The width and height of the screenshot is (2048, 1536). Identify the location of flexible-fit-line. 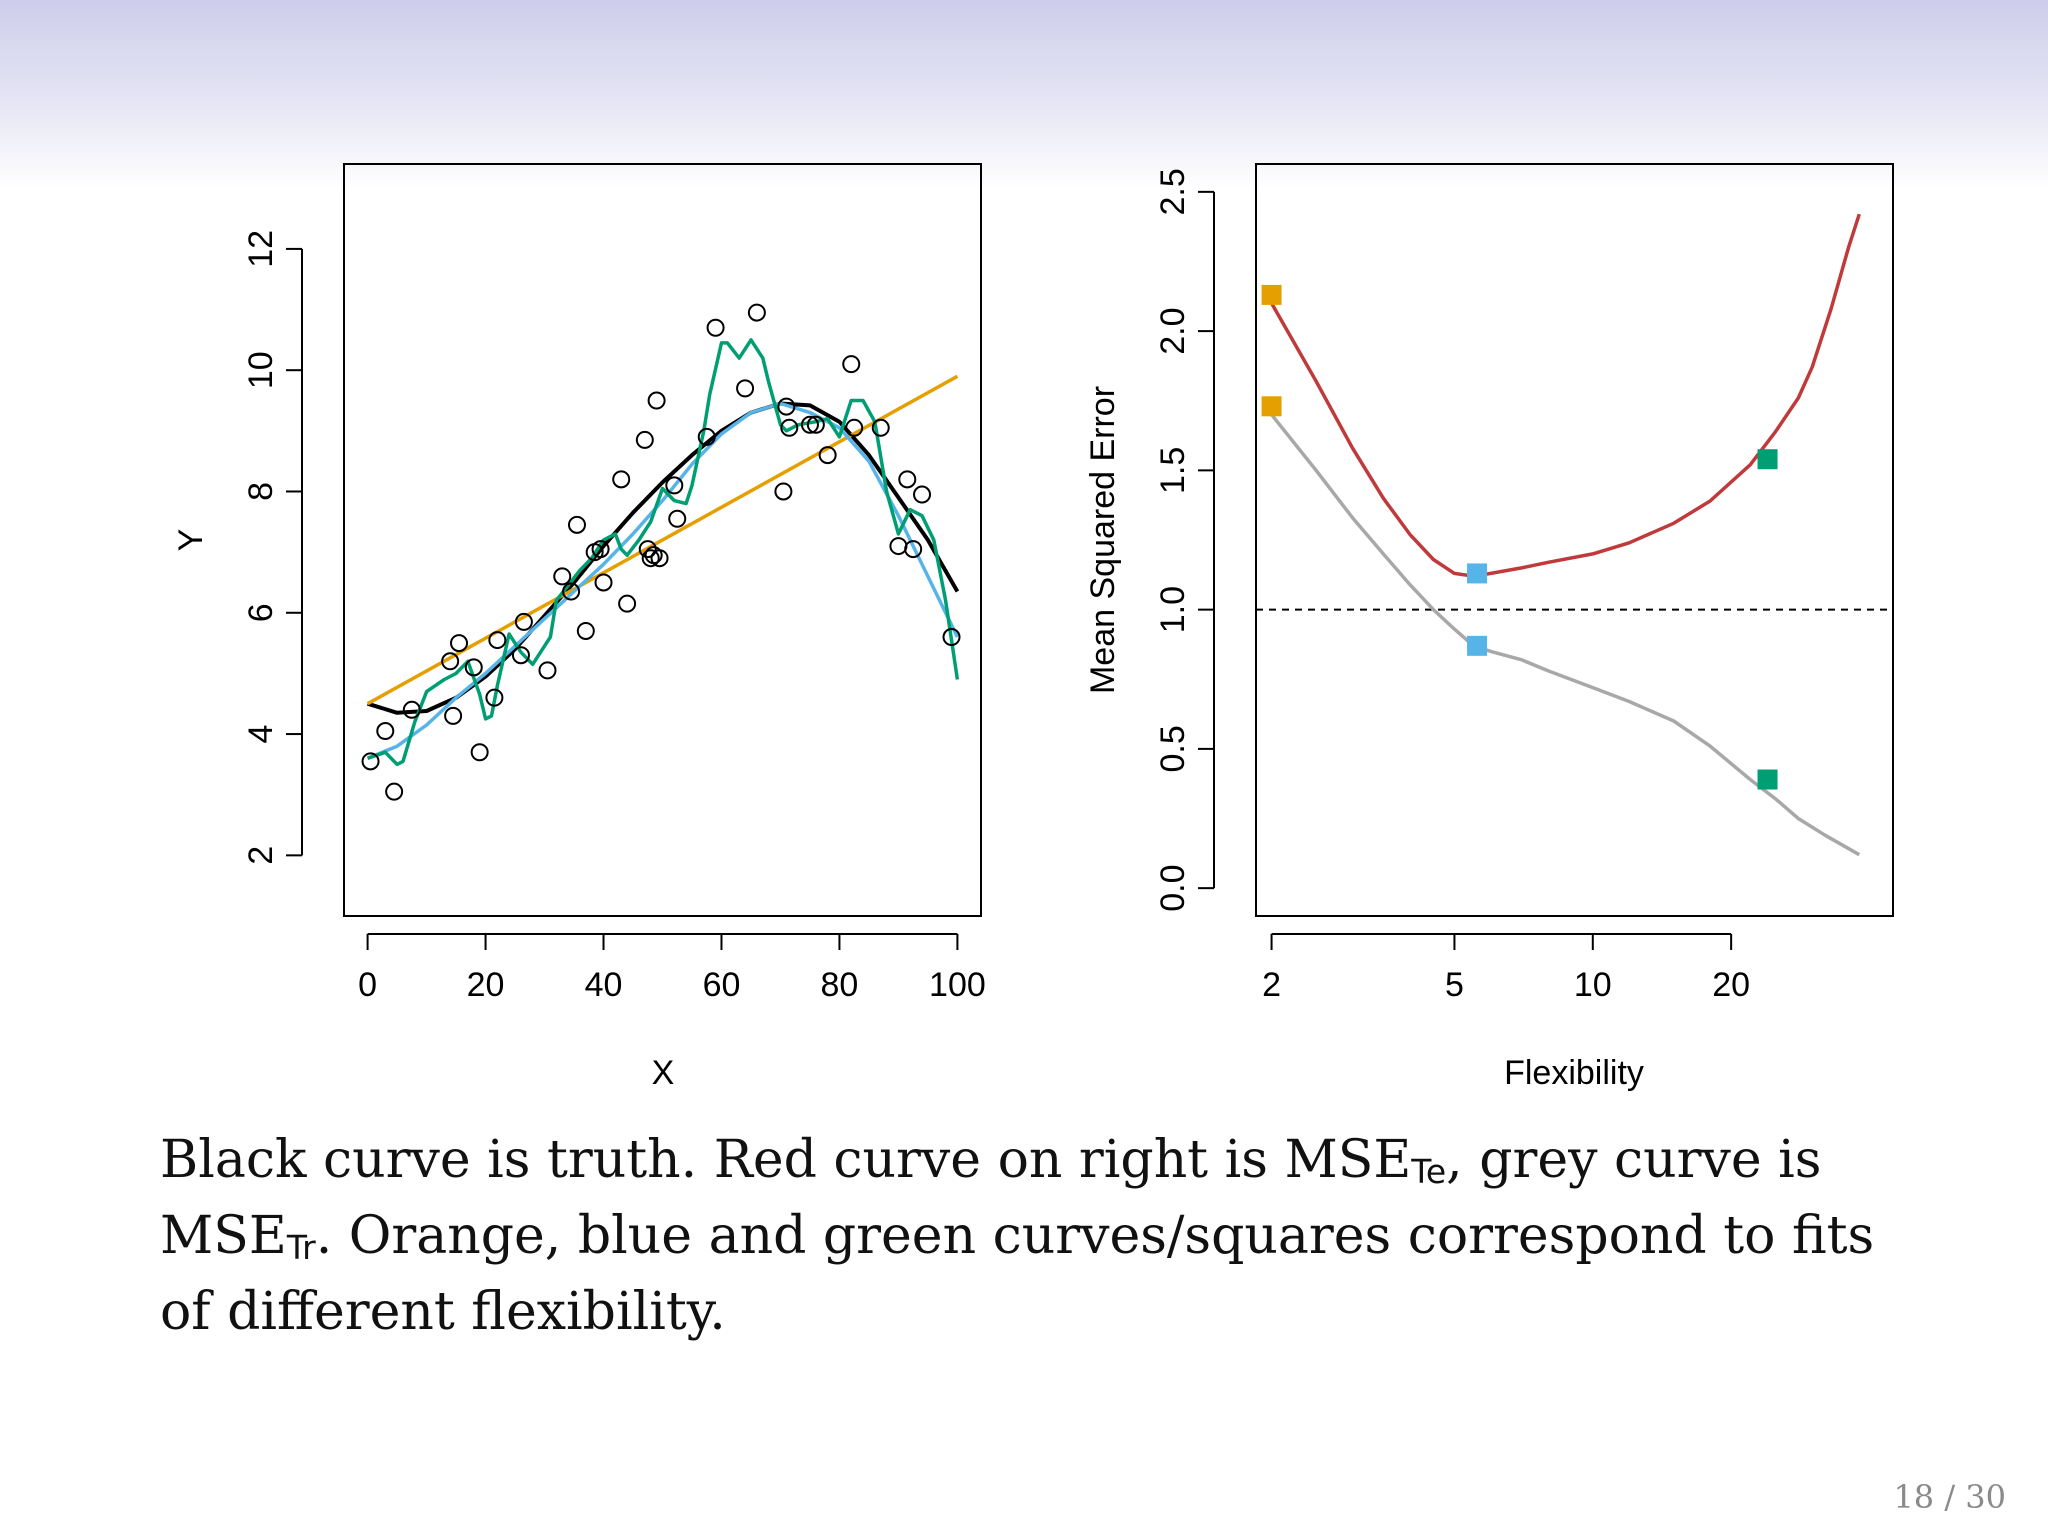
(663, 552).